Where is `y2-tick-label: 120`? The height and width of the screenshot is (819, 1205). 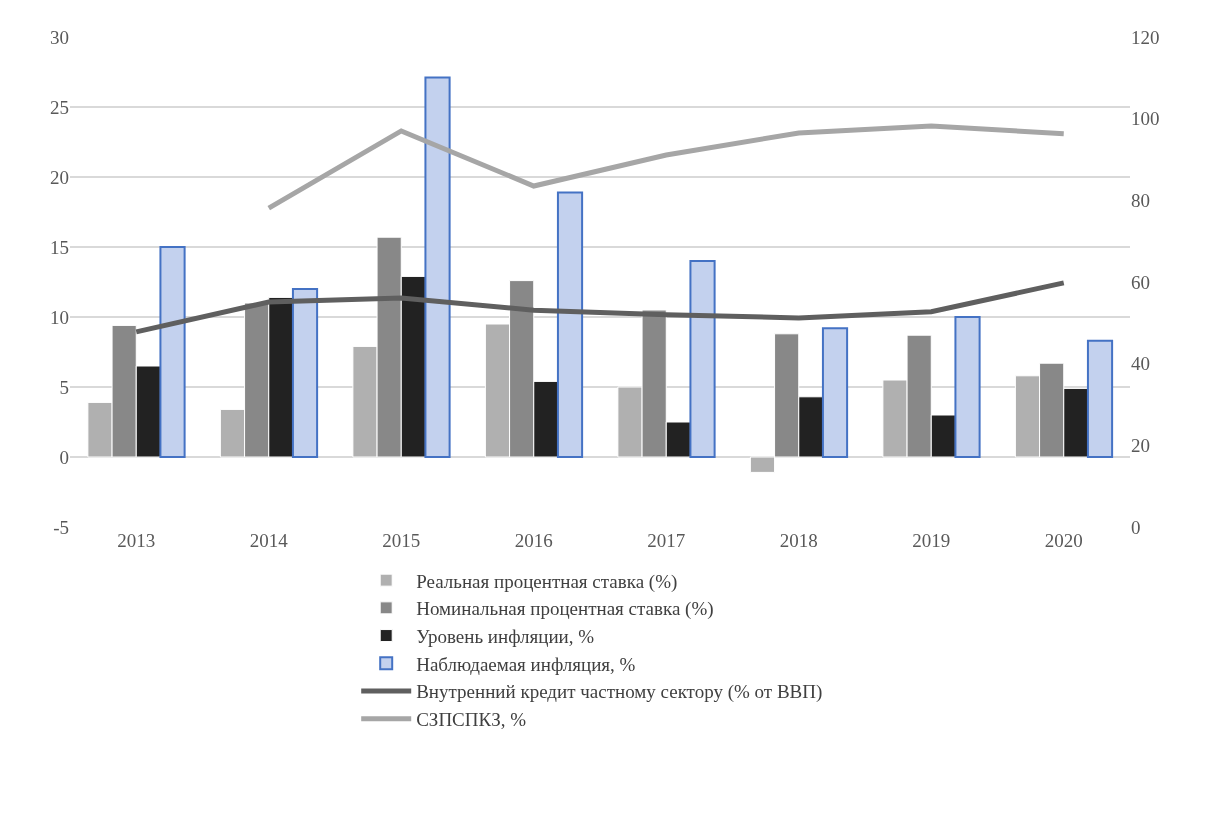
y2-tick-label: 120 is located at coordinates (1145, 37).